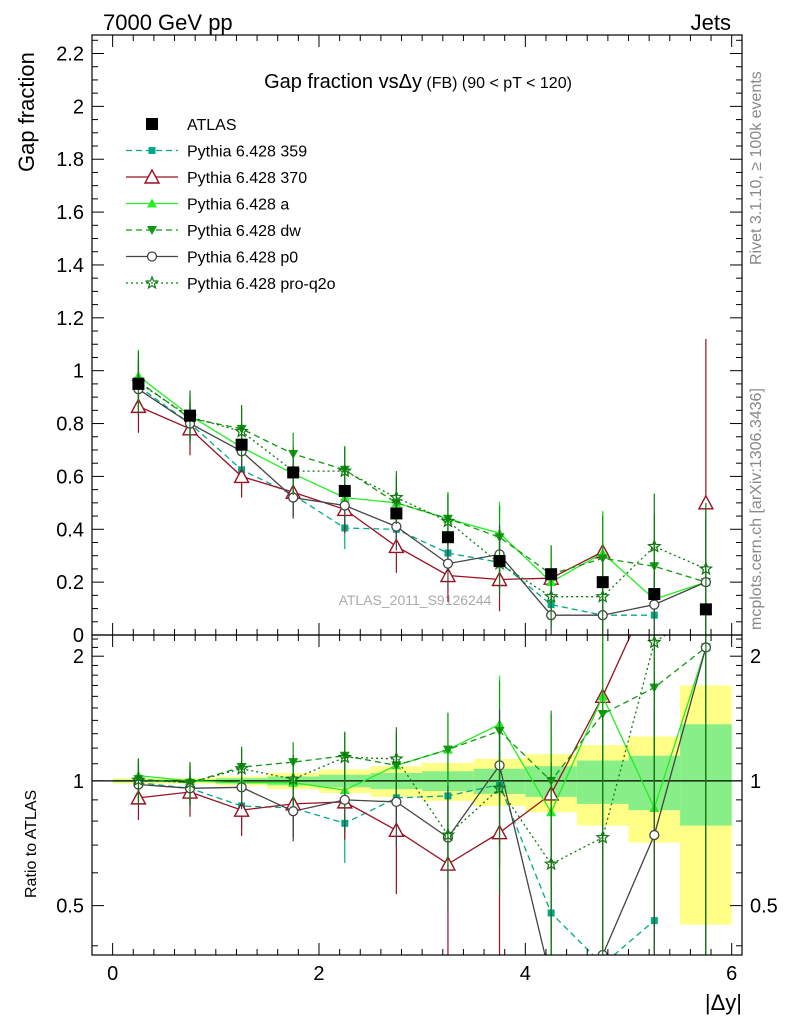 This screenshot has height=1024, width=786. What do you see at coordinates (70, 530) in the screenshot?
I see `y-tick-label: 0.4` at bounding box center [70, 530].